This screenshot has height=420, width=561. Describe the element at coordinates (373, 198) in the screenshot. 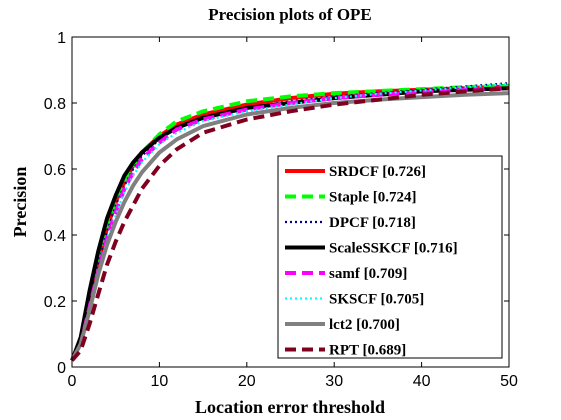

I see `legend-label-1: Staple [0.724]` at that location.